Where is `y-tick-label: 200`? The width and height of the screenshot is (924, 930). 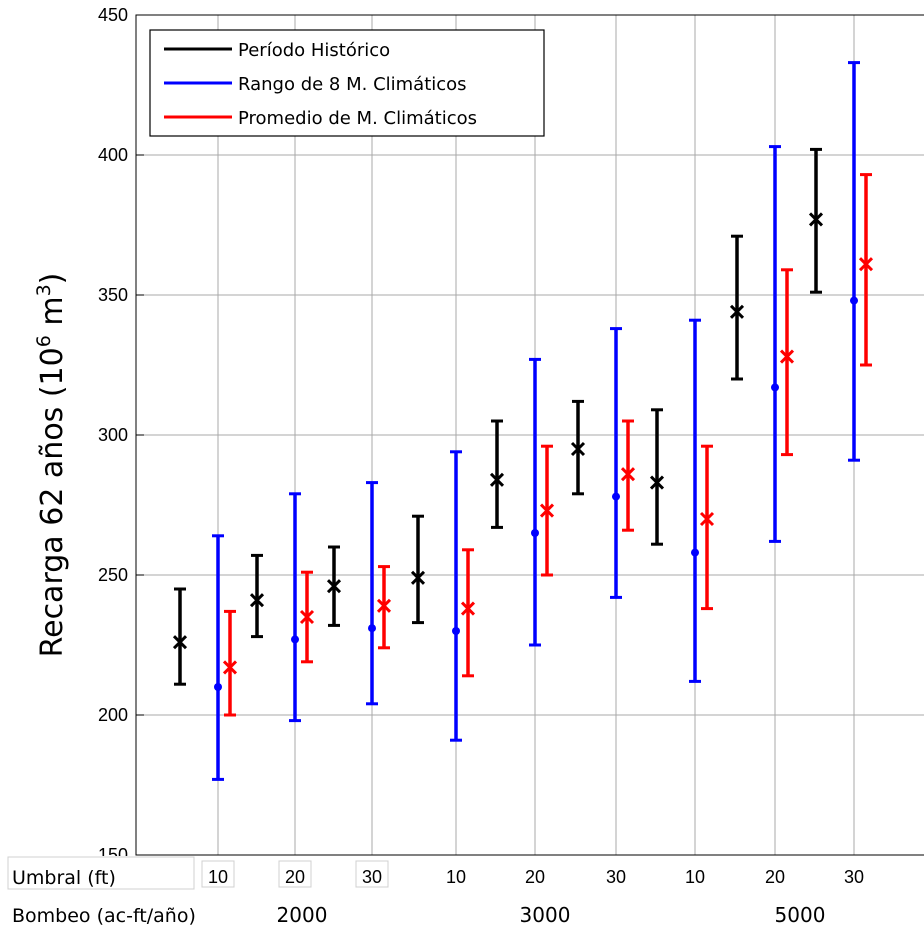 y-tick-label: 200 is located at coordinates (113, 715).